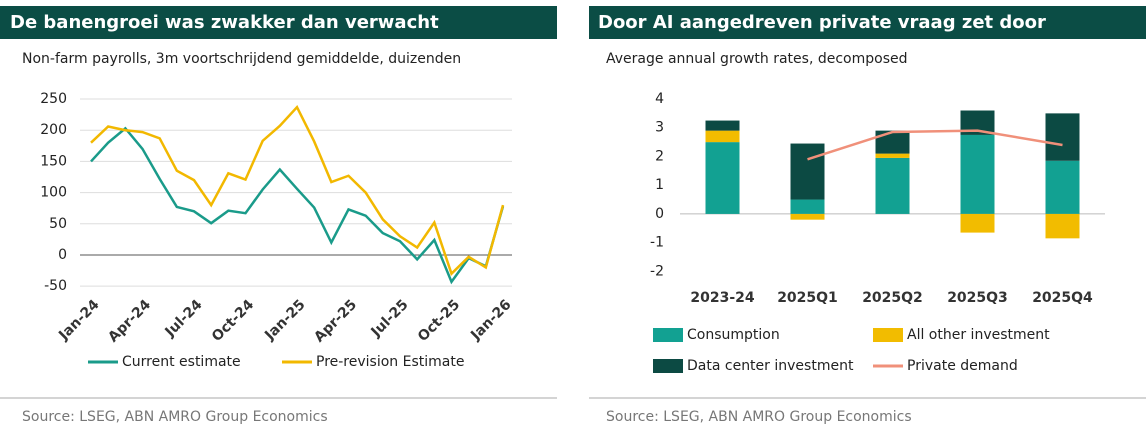 Image resolution: width=1146 pixels, height=429 pixels. I want to click on y-tick-label: -50, so click(55, 286).